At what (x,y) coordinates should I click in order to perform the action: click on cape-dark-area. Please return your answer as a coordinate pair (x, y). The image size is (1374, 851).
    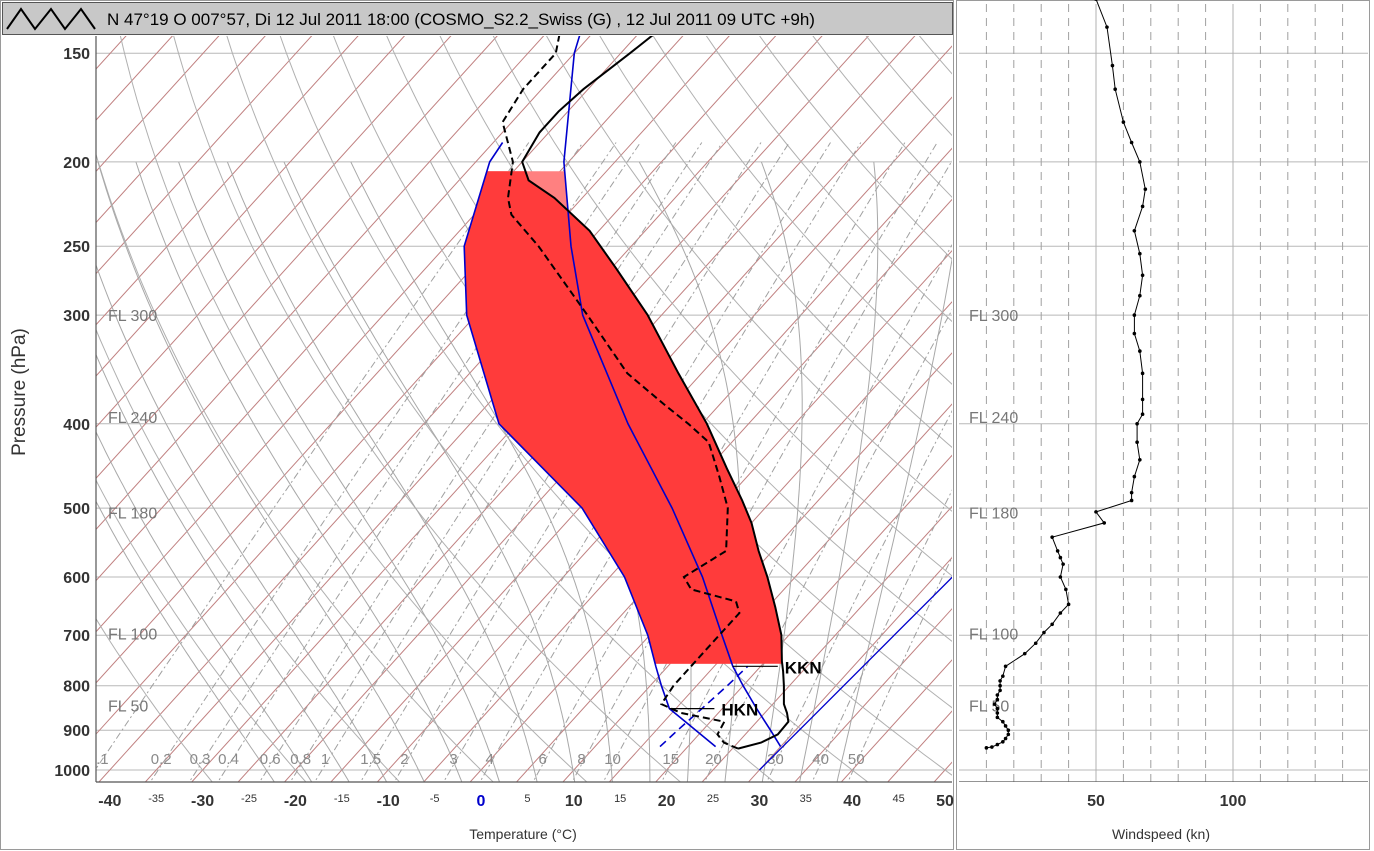
    Looking at the image, I should click on (623, 417).